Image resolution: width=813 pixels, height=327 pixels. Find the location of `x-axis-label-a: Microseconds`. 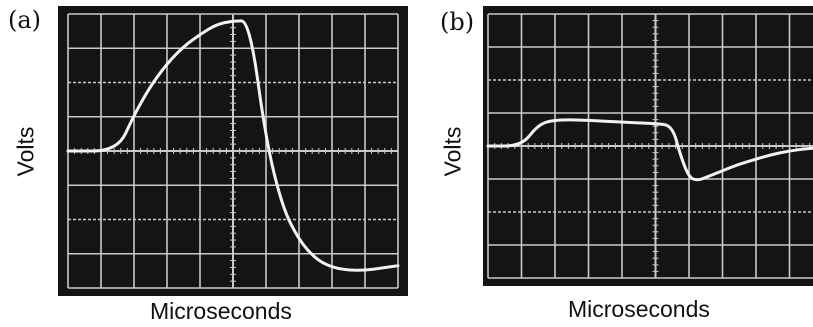

x-axis-label-a: Microseconds is located at coordinates (221, 311).